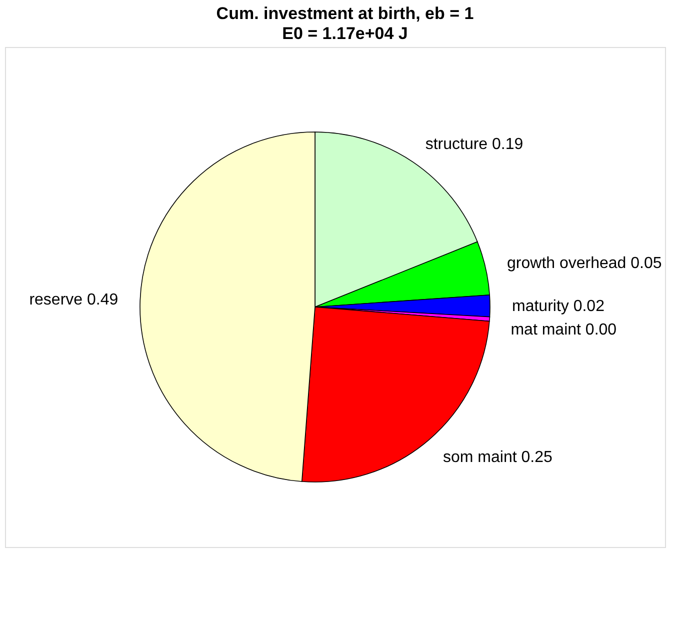  What do you see at coordinates (497, 457) in the screenshot?
I see `slice-label: som maint 0.25` at bounding box center [497, 457].